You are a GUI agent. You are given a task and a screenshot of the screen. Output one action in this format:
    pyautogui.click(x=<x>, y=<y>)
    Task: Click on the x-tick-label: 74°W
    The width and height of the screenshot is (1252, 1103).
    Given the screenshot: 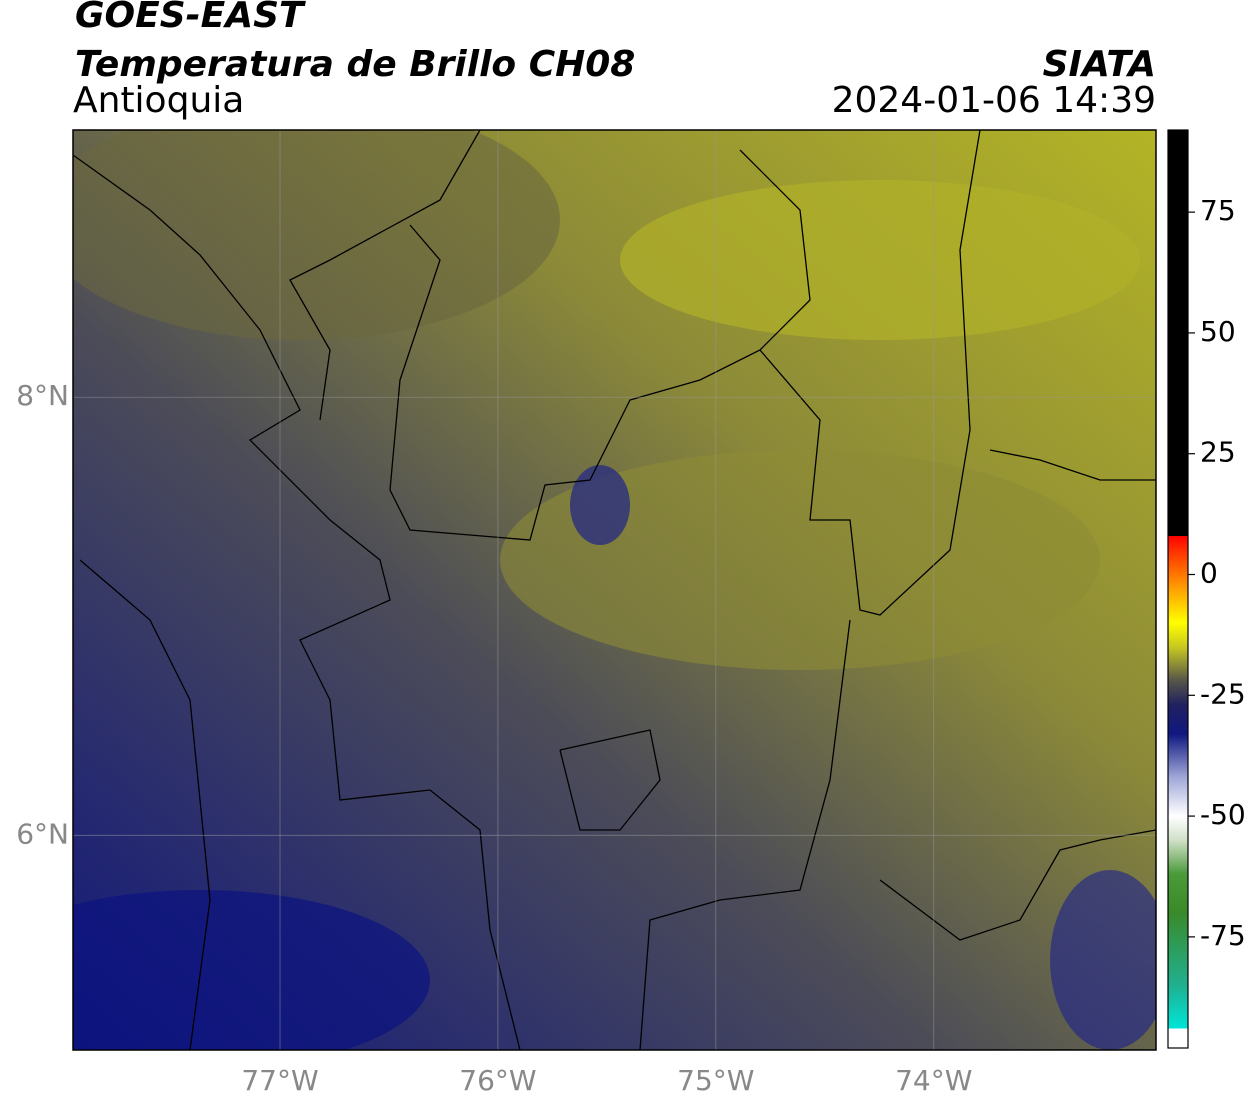 What is the action you would take?
    pyautogui.click(x=933, y=1080)
    